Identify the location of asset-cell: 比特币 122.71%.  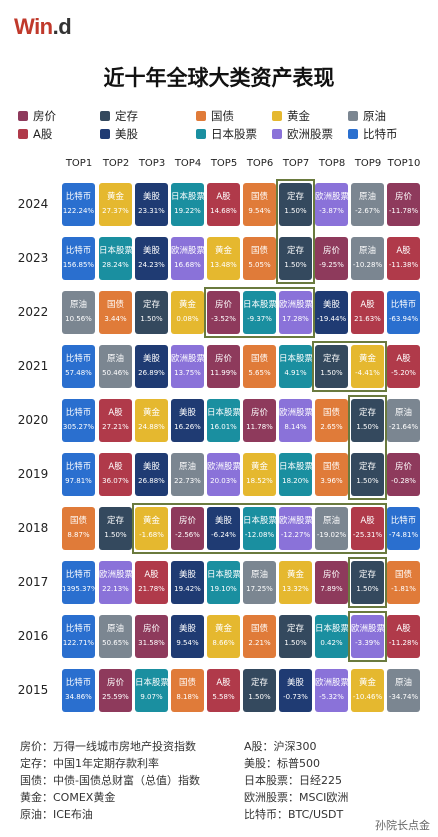
(78, 636).